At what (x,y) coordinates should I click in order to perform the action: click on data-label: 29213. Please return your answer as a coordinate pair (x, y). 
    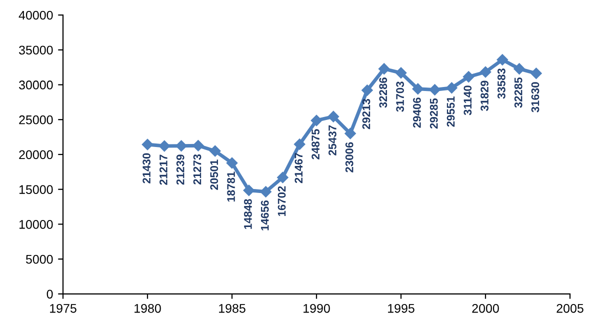
    Looking at the image, I should click on (366, 114).